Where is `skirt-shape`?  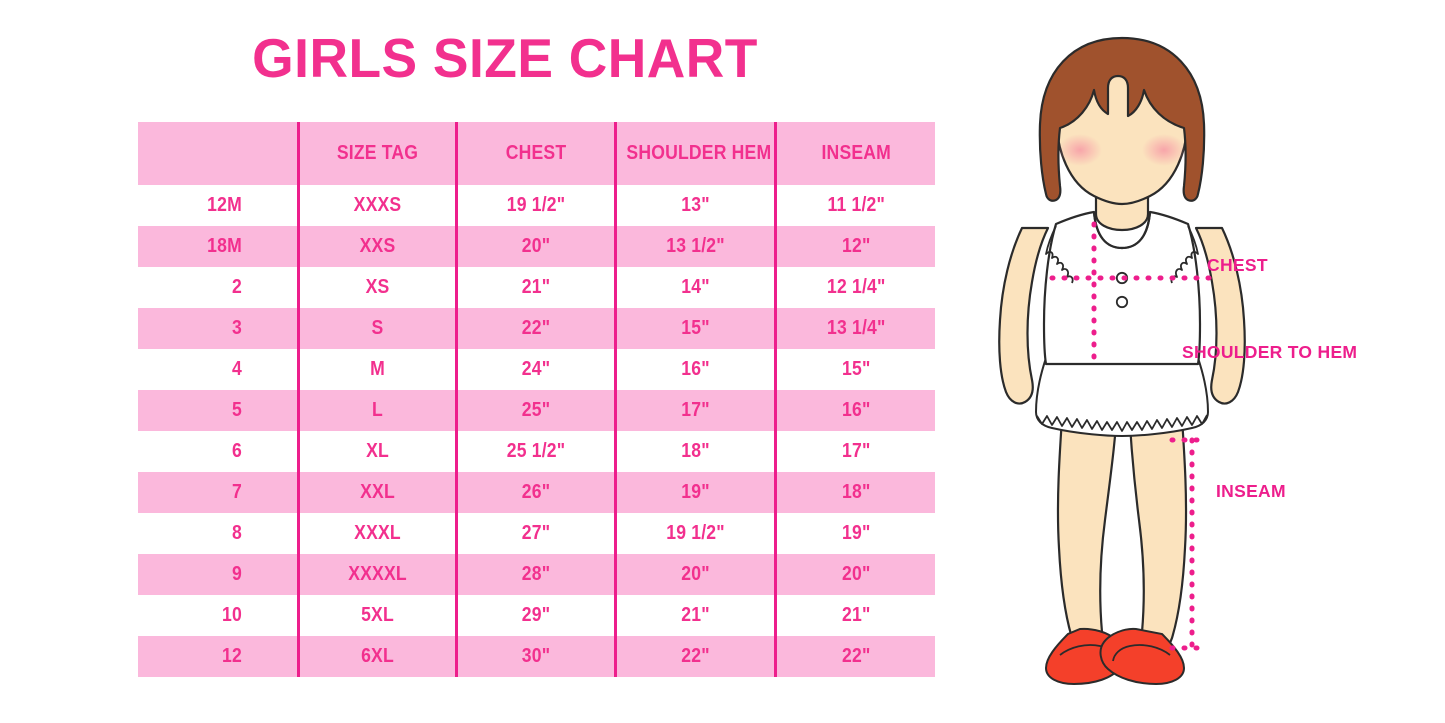
skirt-shape is located at coordinates (1122, 397).